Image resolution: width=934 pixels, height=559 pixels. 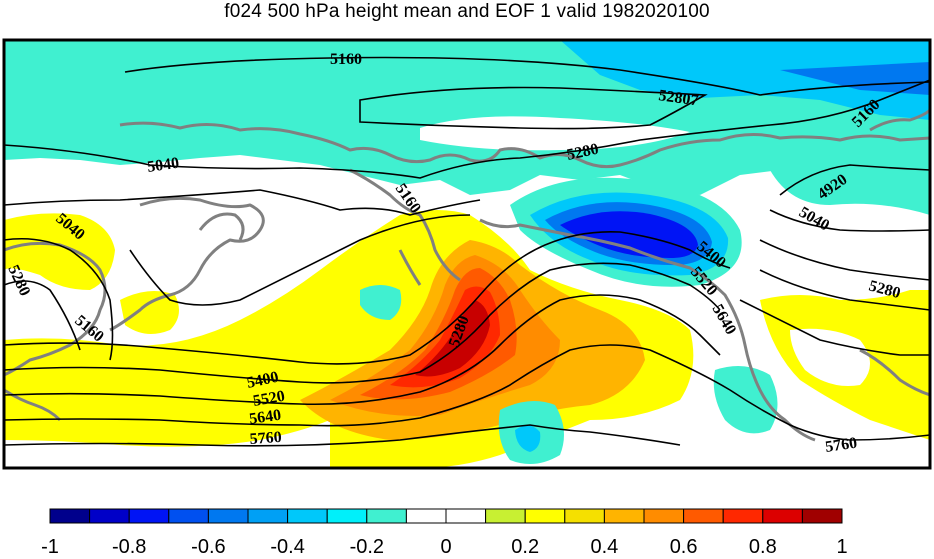 What do you see at coordinates (163, 165) in the screenshot?
I see `contour-label: 5040` at bounding box center [163, 165].